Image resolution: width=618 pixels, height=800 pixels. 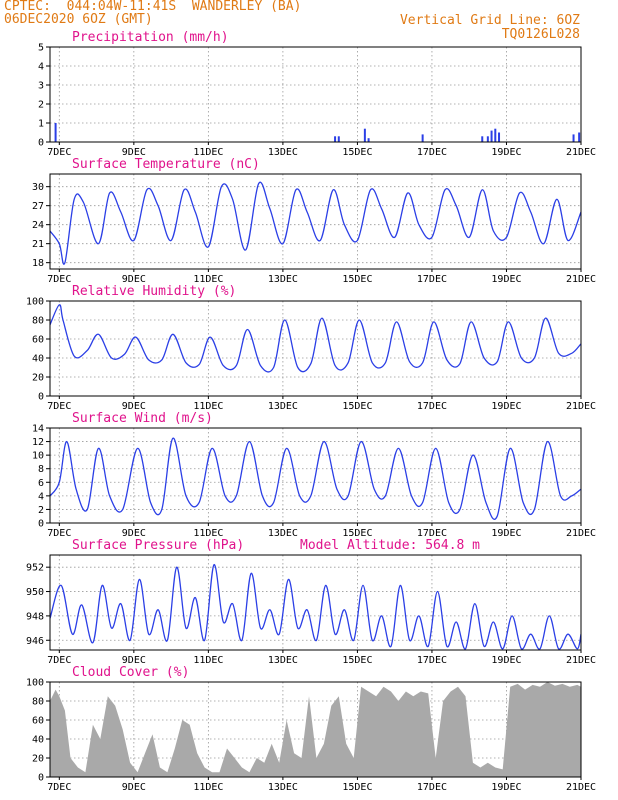 I want to click on header-line2-left: 06DEC2020 6OZ (GMT), so click(x=78, y=19).